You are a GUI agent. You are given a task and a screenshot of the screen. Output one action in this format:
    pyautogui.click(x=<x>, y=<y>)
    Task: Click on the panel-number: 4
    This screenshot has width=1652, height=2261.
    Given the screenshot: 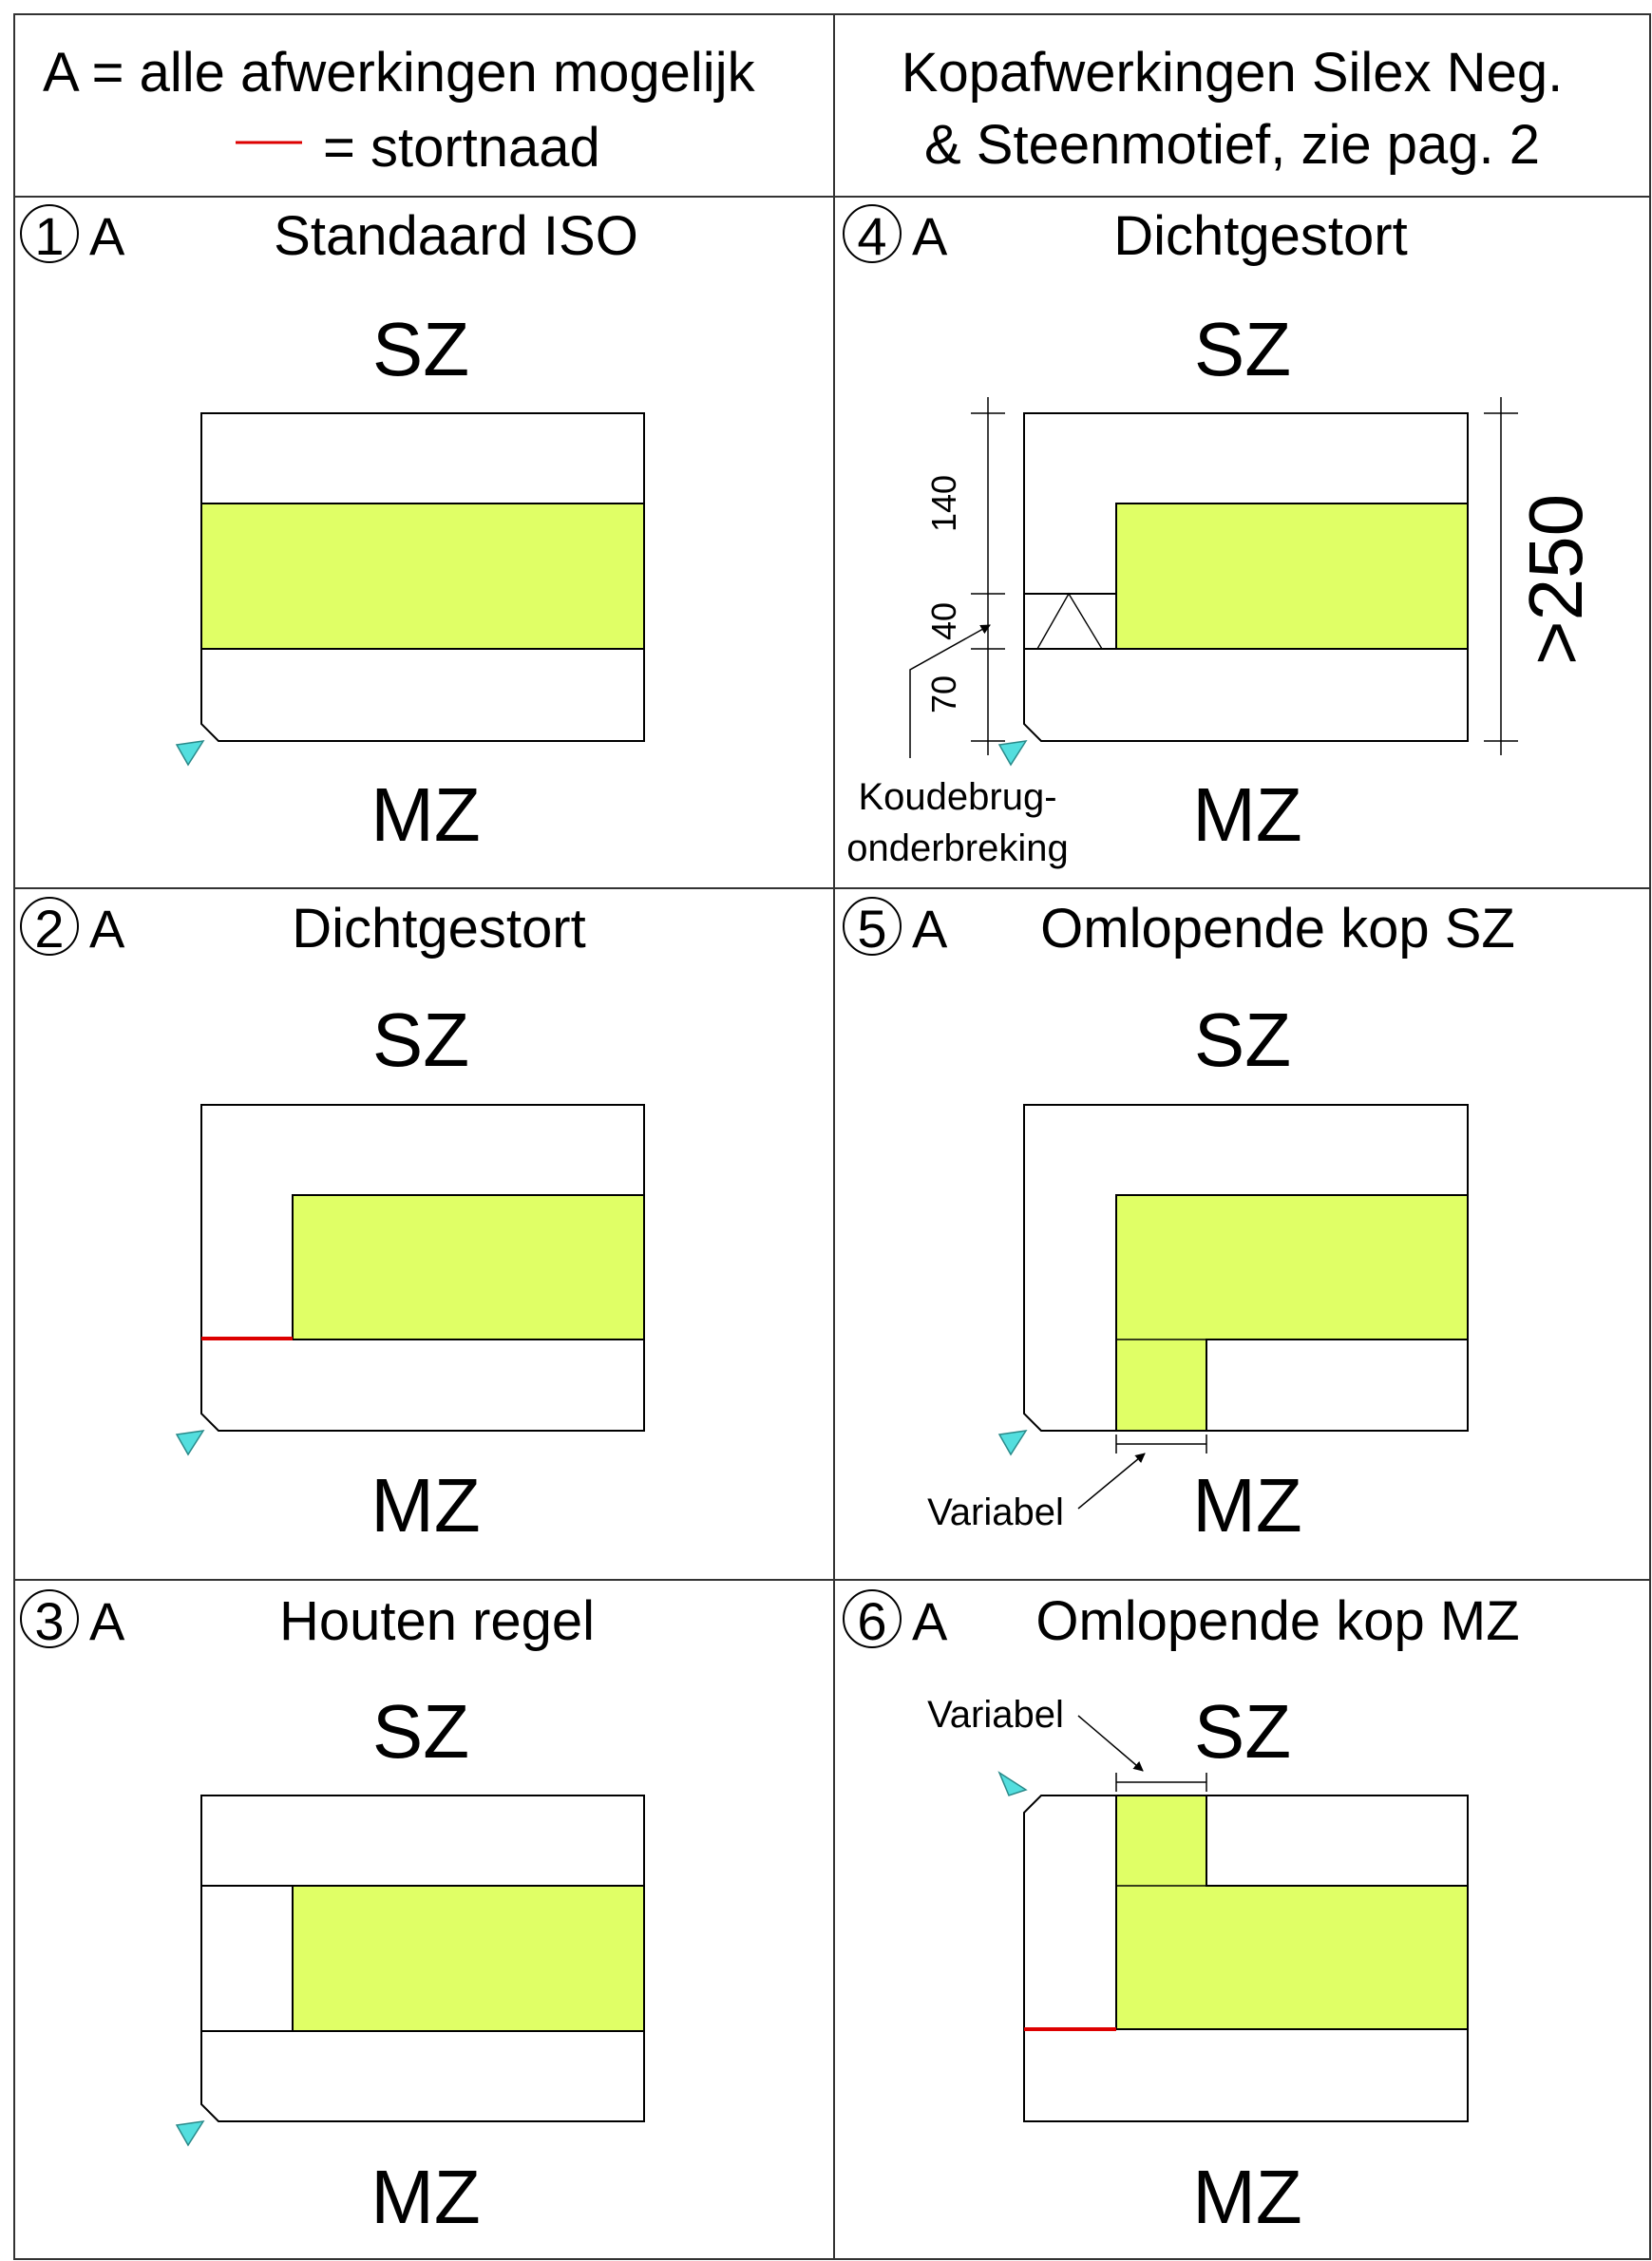 What is the action you would take?
    pyautogui.click(x=871, y=236)
    